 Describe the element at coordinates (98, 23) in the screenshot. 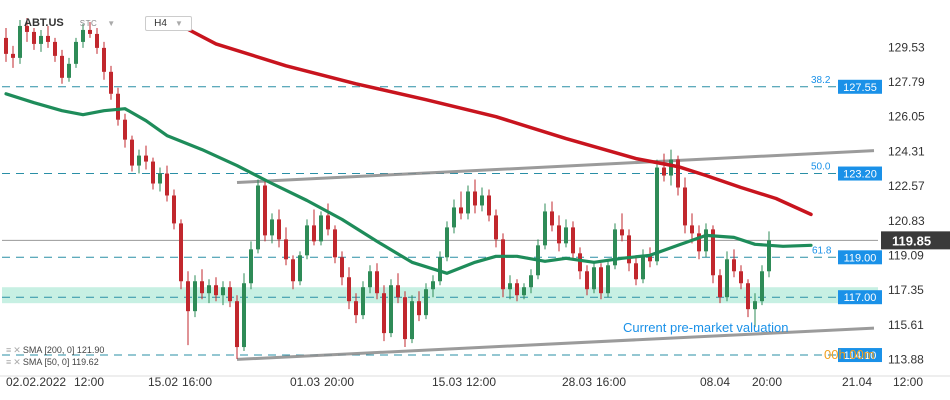

I see `chart-toolbar: ABT.US STC ▼ H4 ▼` at that location.